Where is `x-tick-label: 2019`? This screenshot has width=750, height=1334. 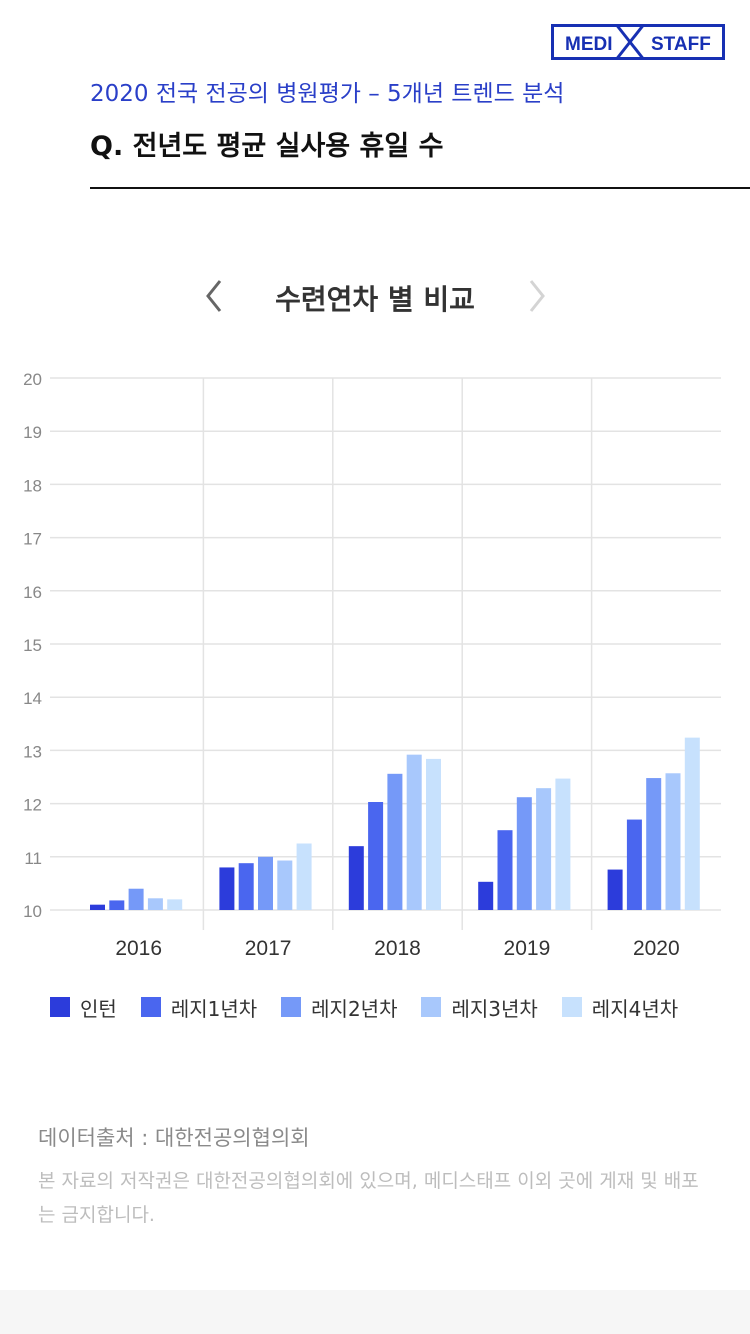 x-tick-label: 2019 is located at coordinates (527, 948).